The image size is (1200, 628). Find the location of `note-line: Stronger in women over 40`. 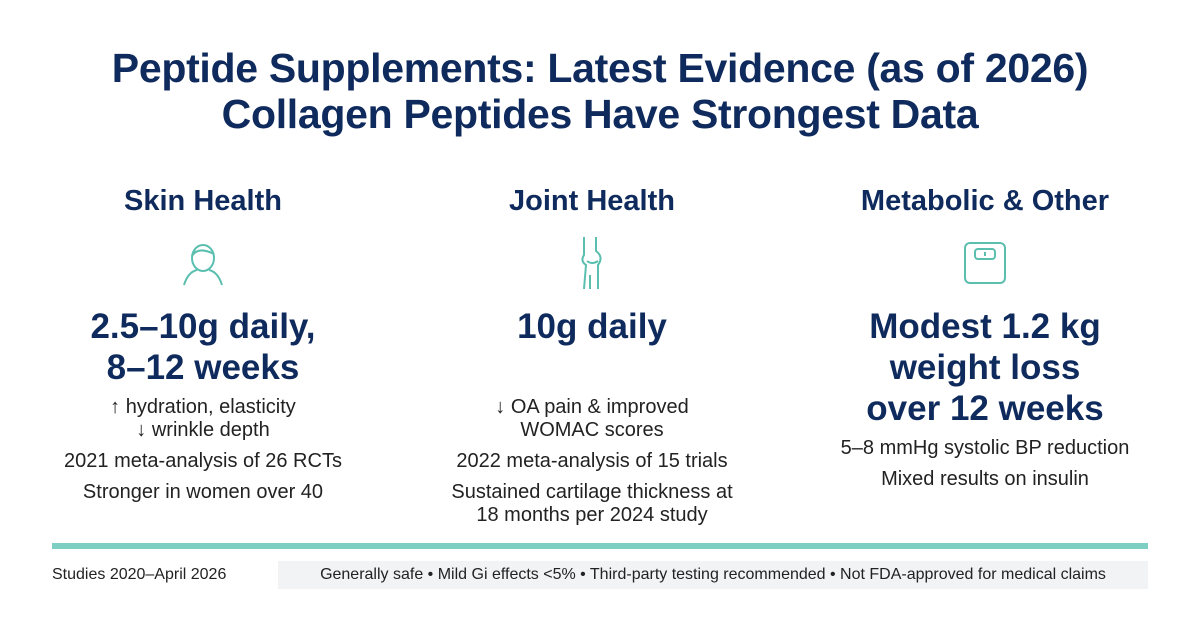

note-line: Stronger in women over 40 is located at coordinates (203, 492).